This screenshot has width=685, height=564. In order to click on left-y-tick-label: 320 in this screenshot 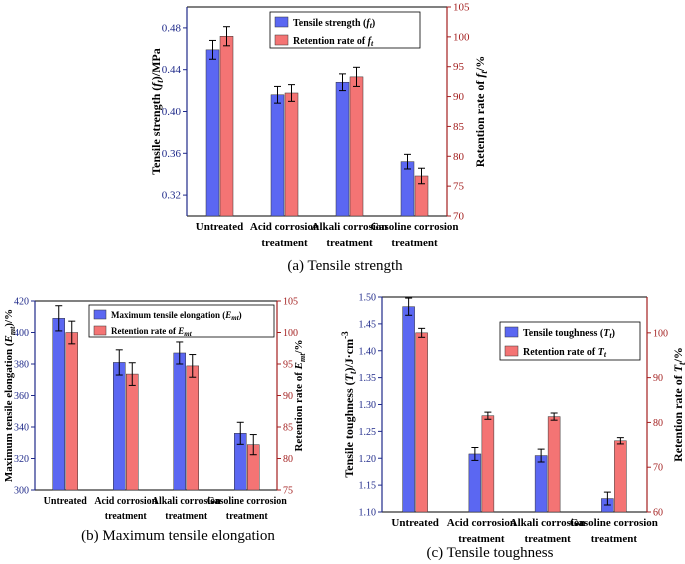, I will do `click(21, 459)`.